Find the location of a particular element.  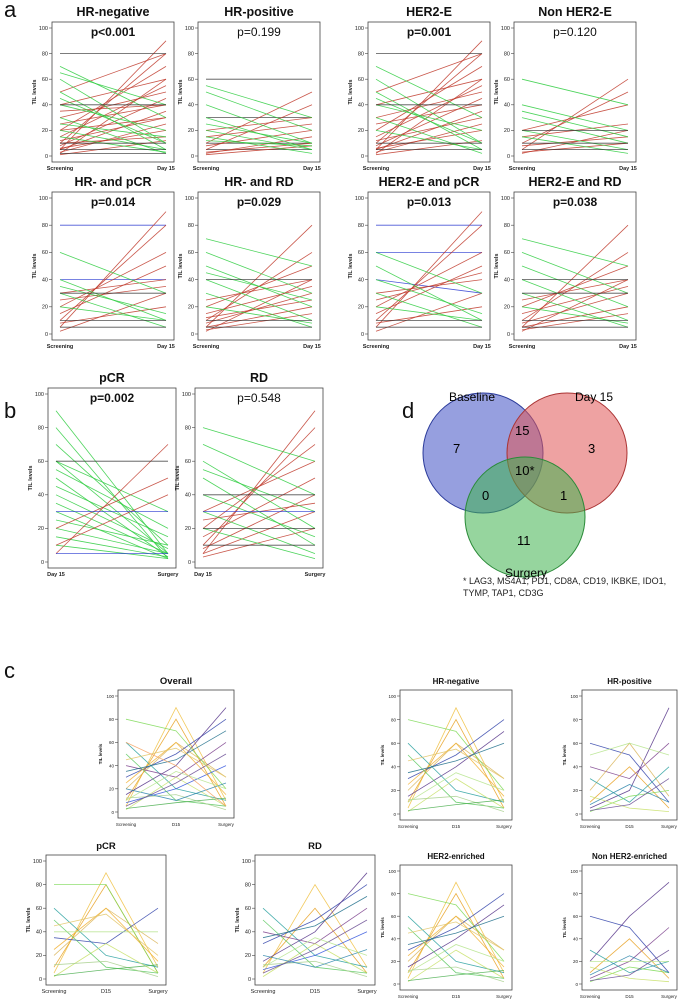

venn-label-day15: Day 15 is located at coordinates (594, 397).